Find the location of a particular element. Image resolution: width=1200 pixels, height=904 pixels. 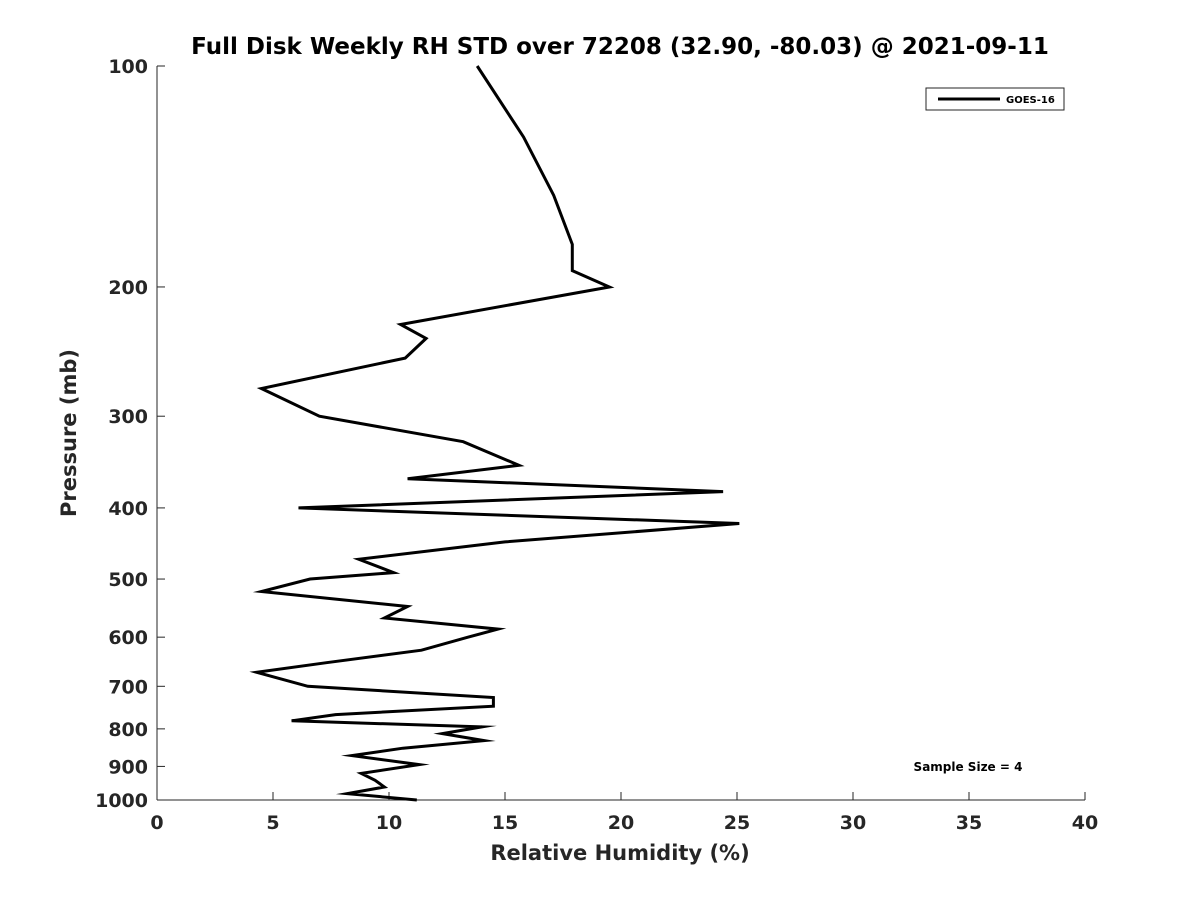

x-tick-label: 25 is located at coordinates (737, 823).